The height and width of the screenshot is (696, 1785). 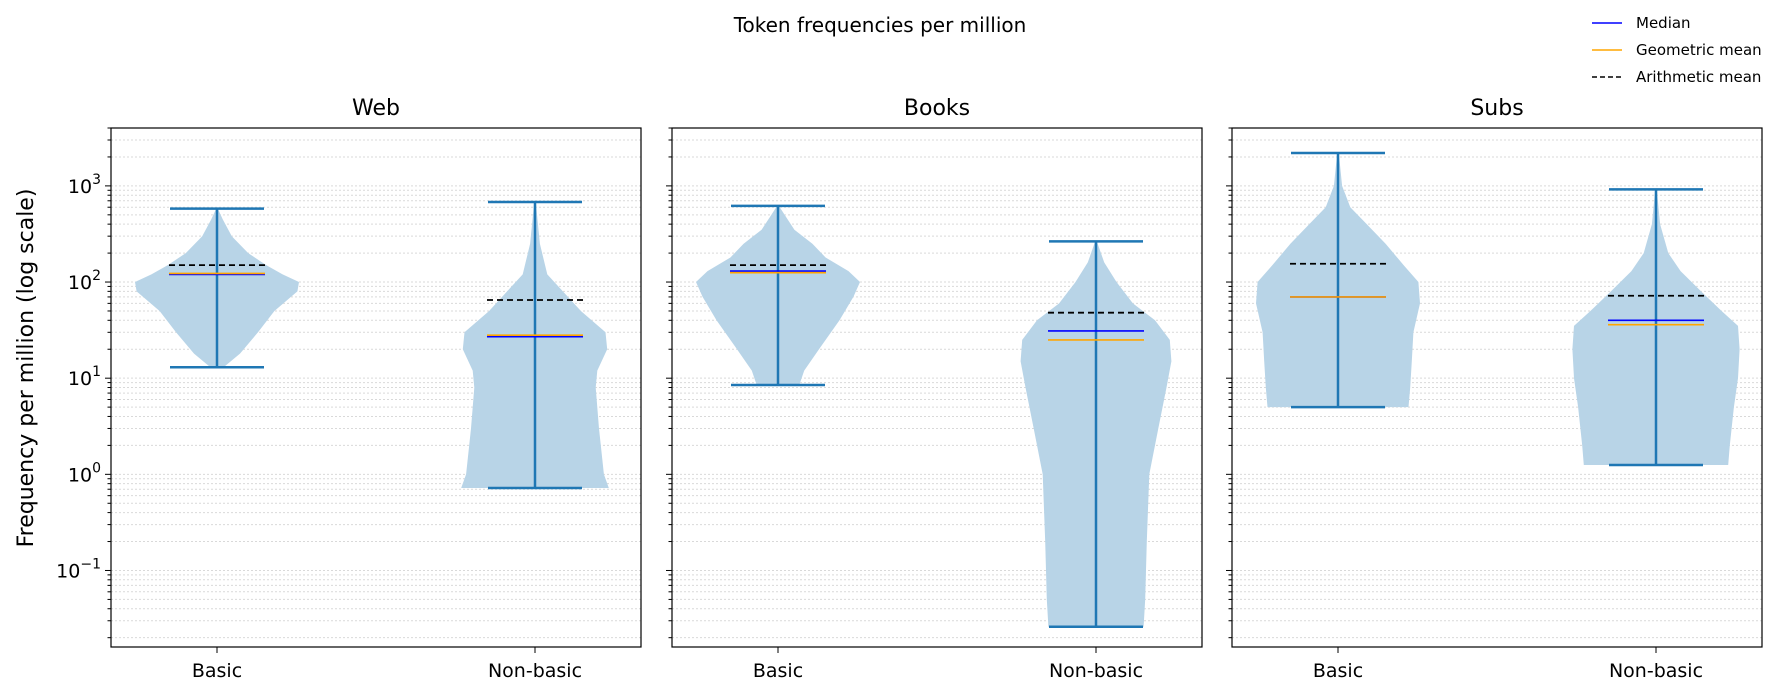 I want to click on figure-title: Token frequencies per million, so click(x=880, y=25).